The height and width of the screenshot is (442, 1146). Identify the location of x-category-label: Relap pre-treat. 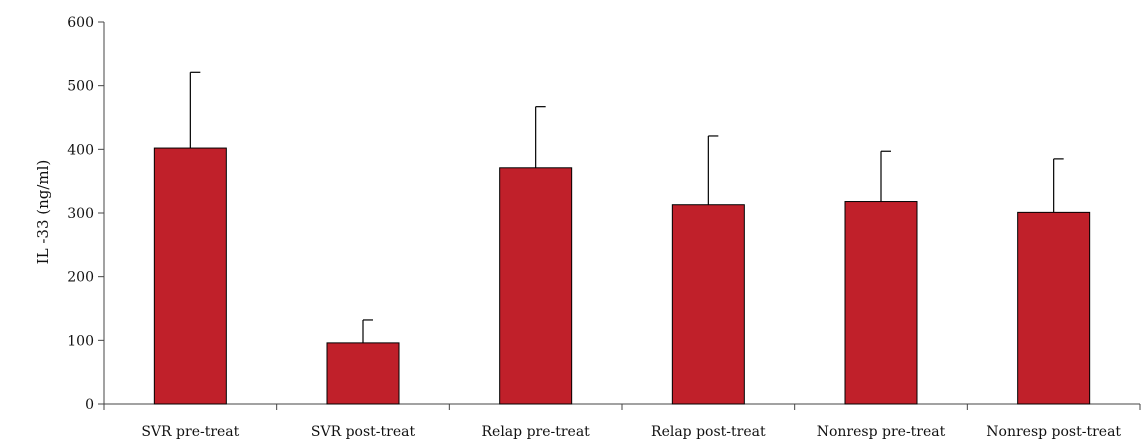
(536, 432).